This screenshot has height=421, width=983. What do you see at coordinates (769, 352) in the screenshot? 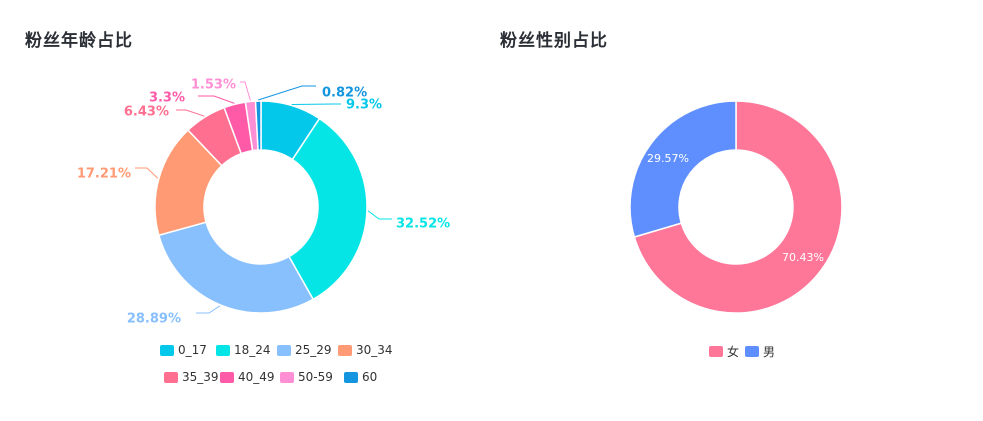
I see `legend-label: 男` at bounding box center [769, 352].